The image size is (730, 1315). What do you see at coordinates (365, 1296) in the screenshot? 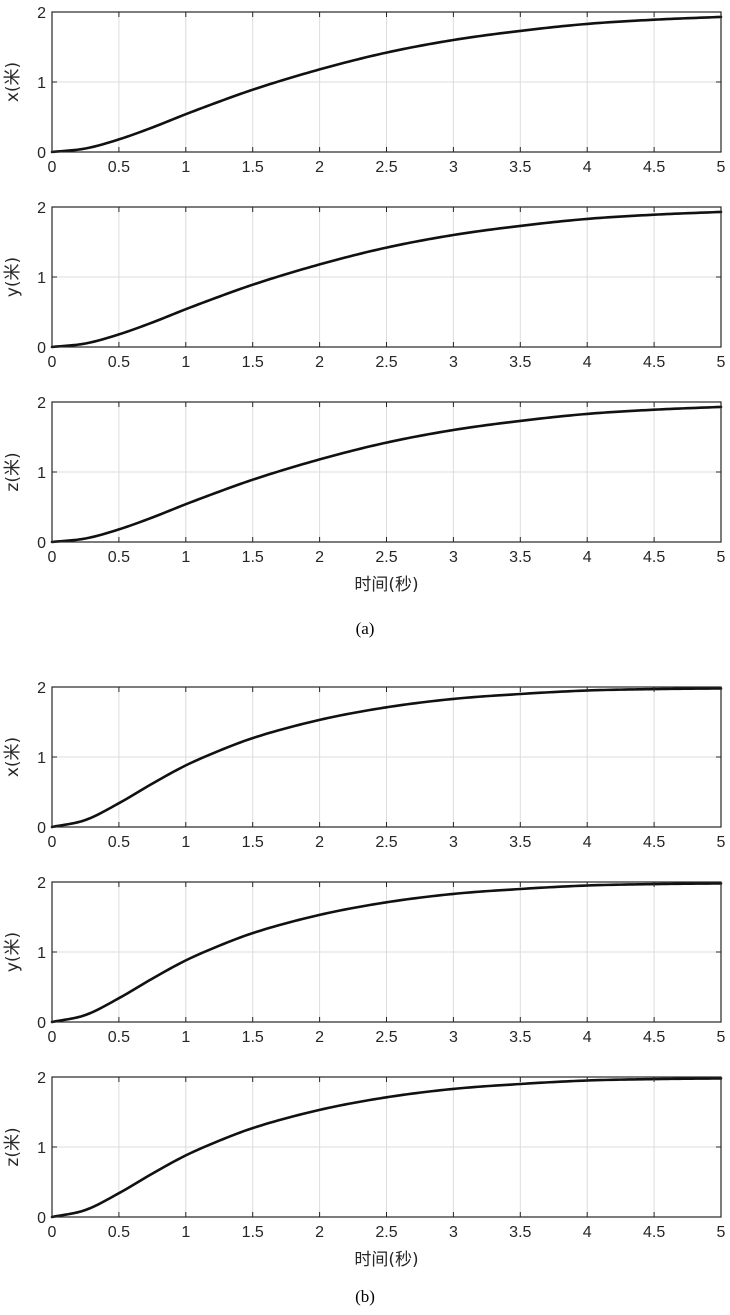
I see `caption-b: (b)` at bounding box center [365, 1296].